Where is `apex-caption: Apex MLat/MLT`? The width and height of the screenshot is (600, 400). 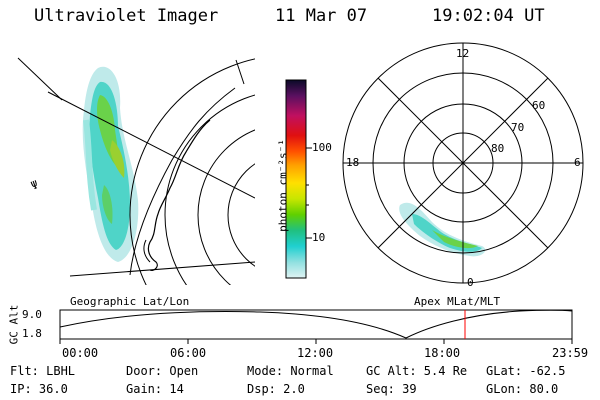
apex-caption: Apex MLat/MLT is located at coordinates (457, 301).